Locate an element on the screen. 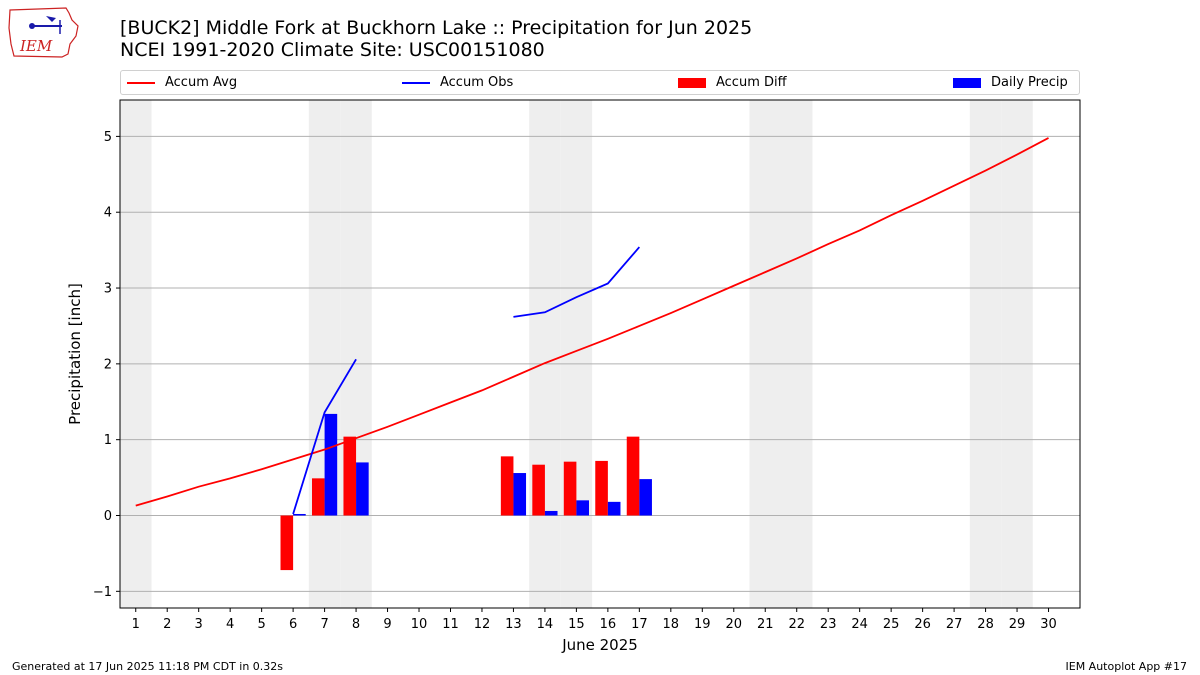 This screenshot has height=675, width=1200. legend-item-accum-obs: Accum Obs is located at coordinates (457, 82).